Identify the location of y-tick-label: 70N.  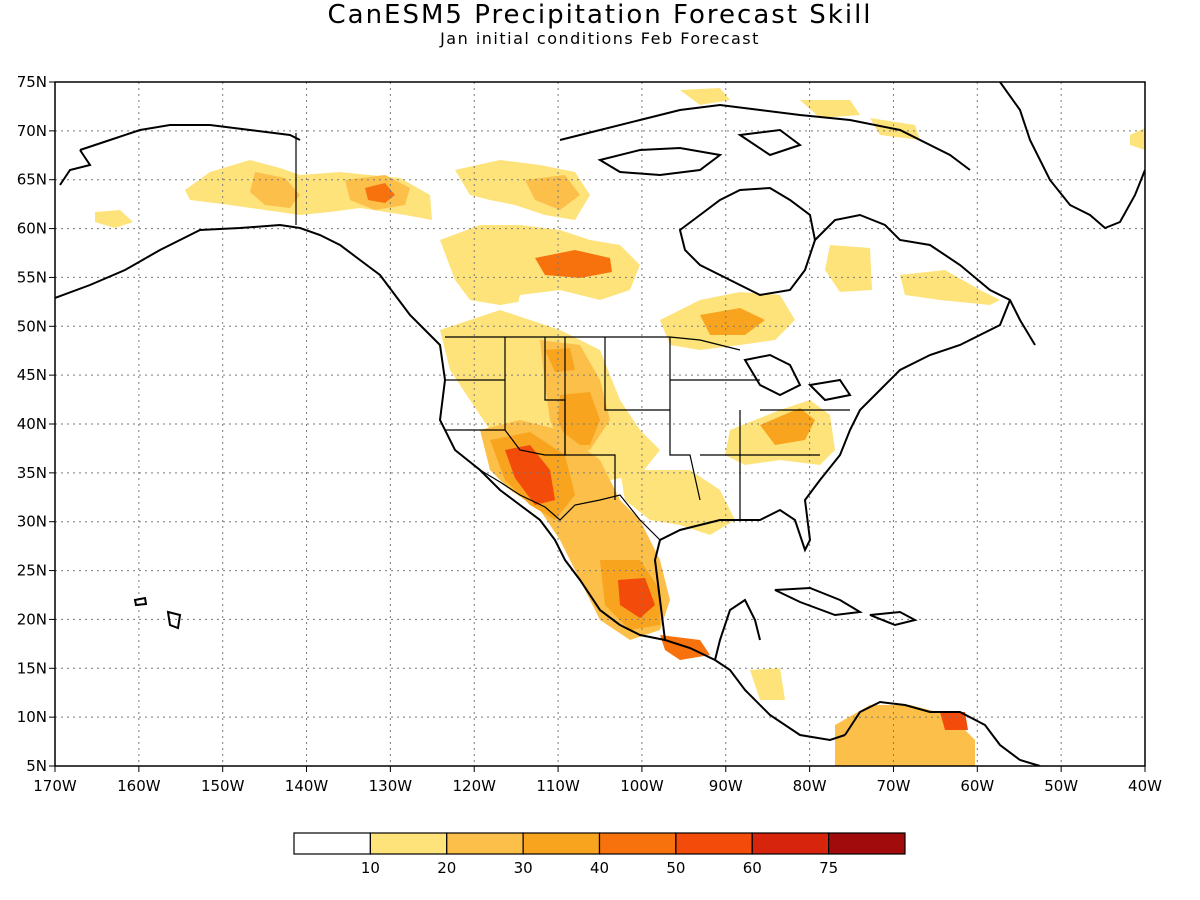
(32, 131).